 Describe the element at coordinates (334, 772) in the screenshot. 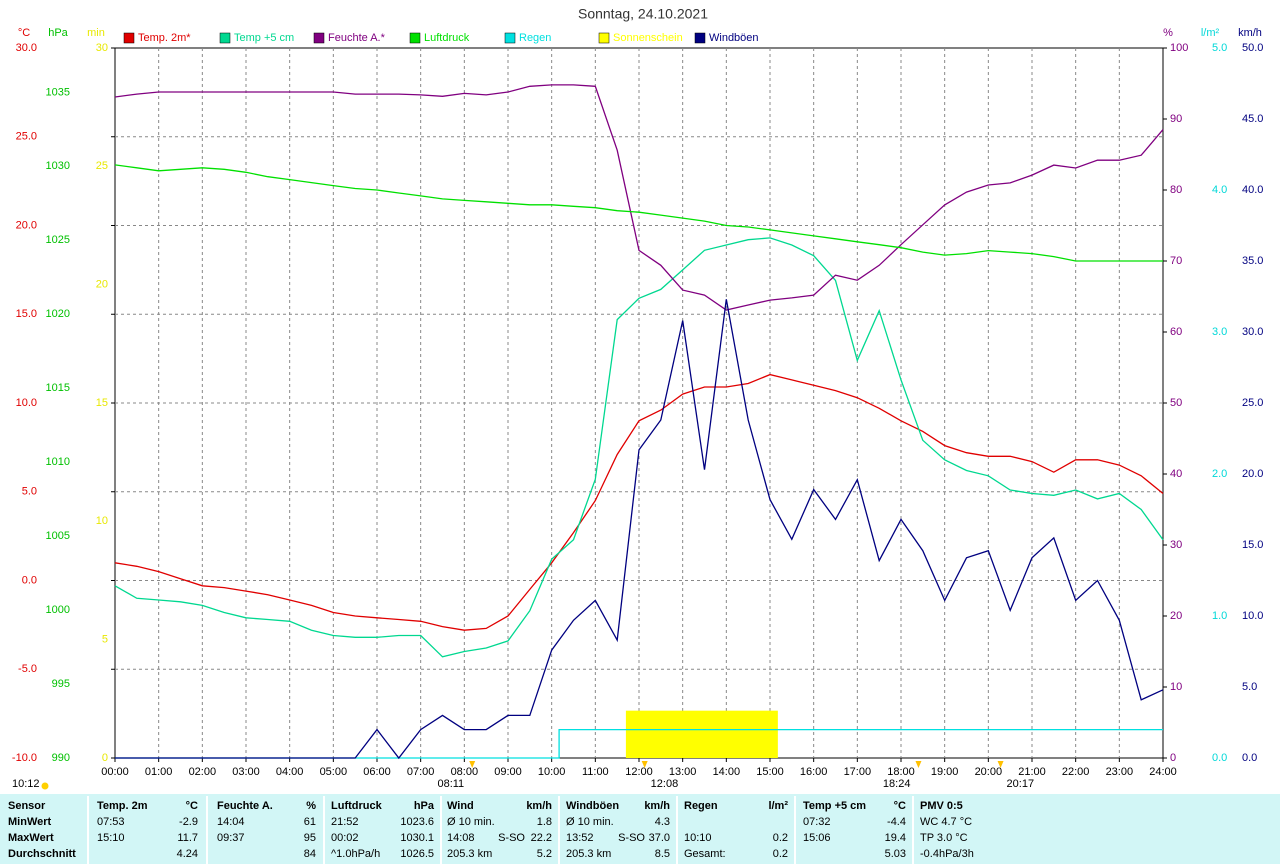

I see `x-tick-label: 05:00` at that location.